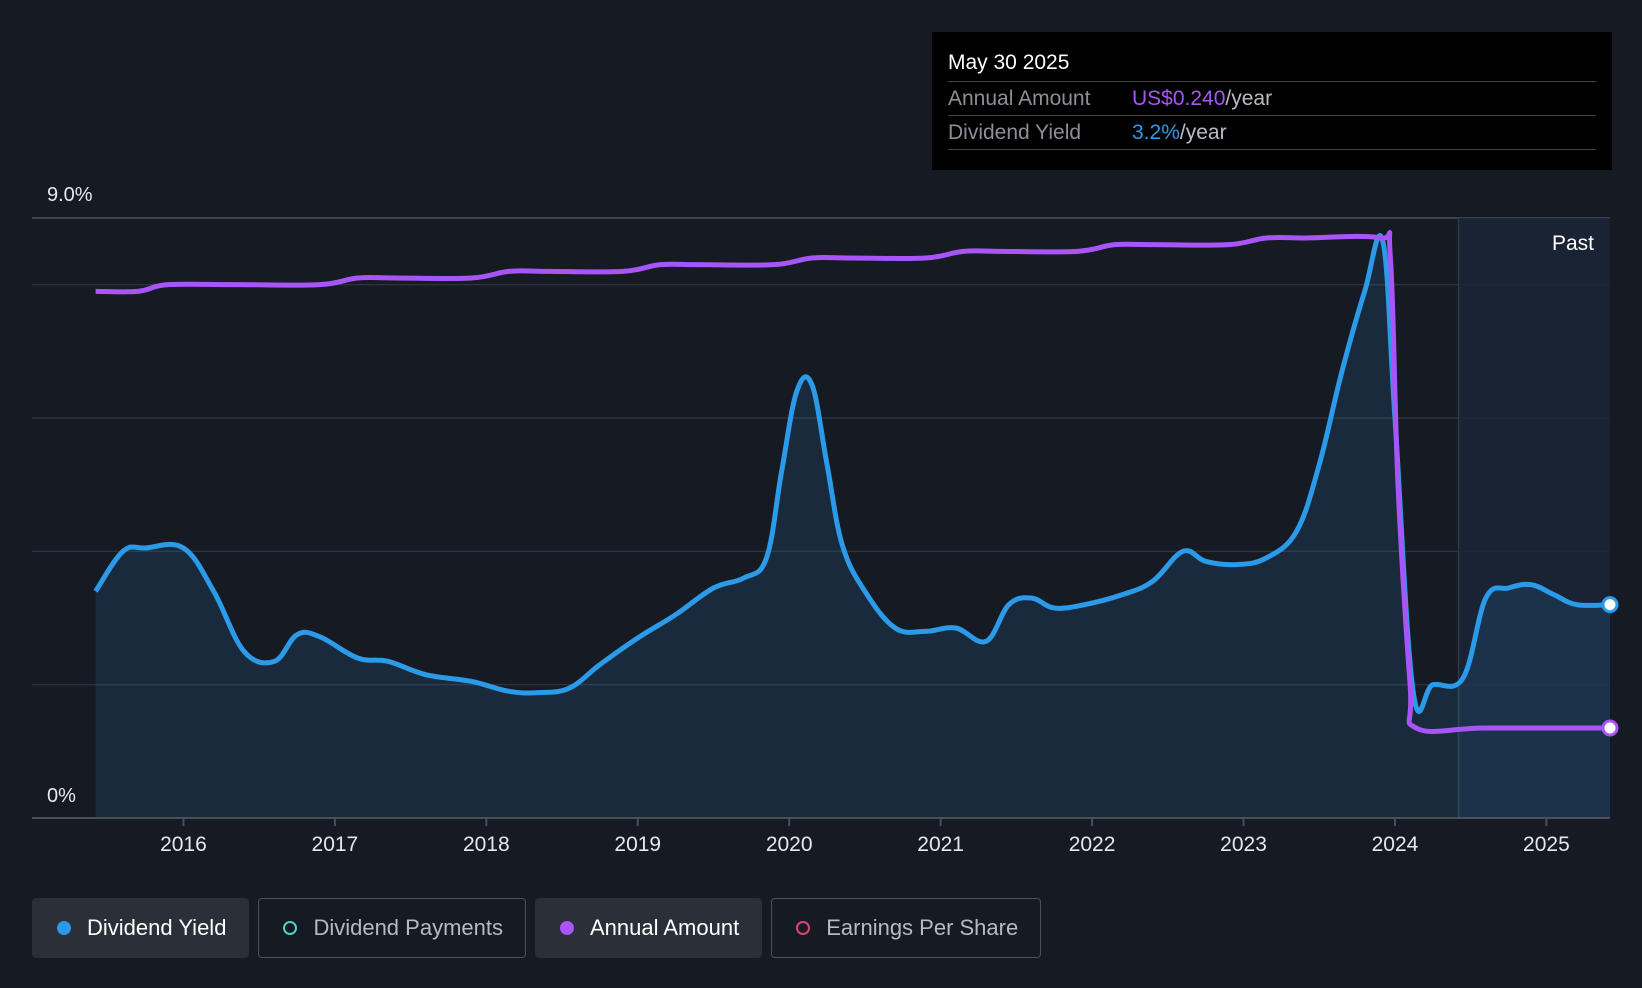 The height and width of the screenshot is (988, 1642). I want to click on x-tick-label: 2023, so click(1243, 844).